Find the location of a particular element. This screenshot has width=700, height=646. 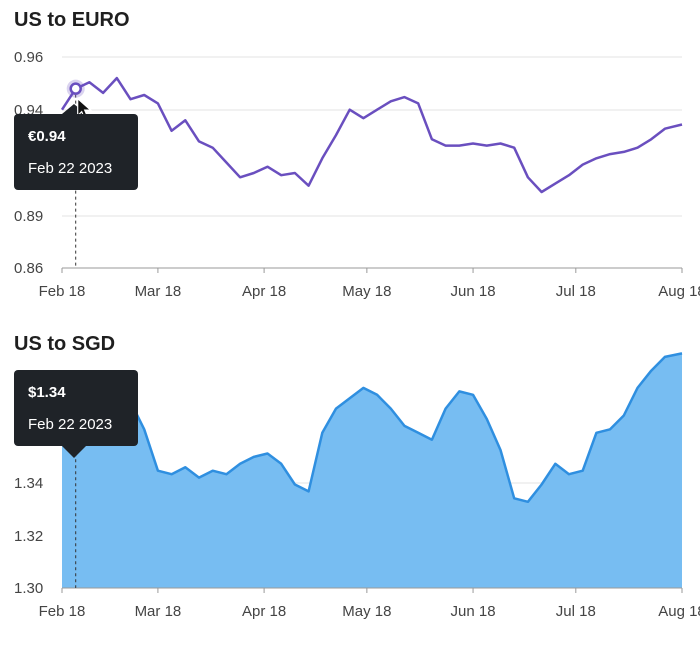

y-tick-label: 0.86 is located at coordinates (28, 268).